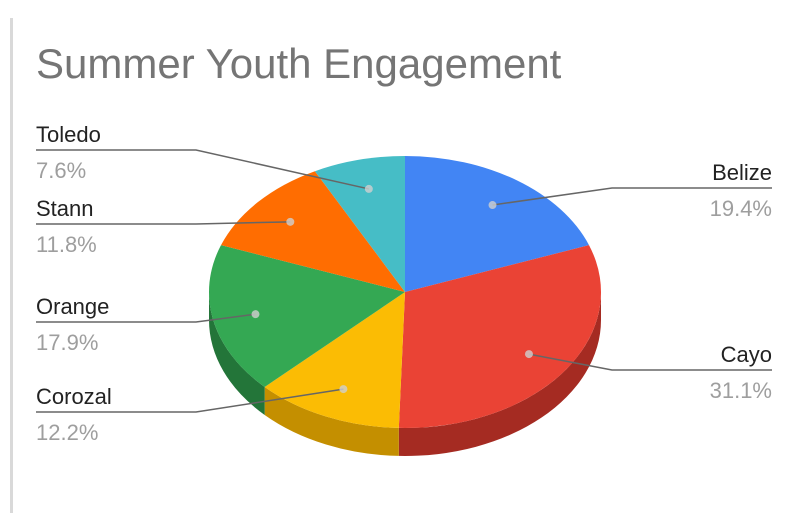 This screenshot has height=523, width=790. Describe the element at coordinates (11, 265) in the screenshot. I see `left-divider` at that location.